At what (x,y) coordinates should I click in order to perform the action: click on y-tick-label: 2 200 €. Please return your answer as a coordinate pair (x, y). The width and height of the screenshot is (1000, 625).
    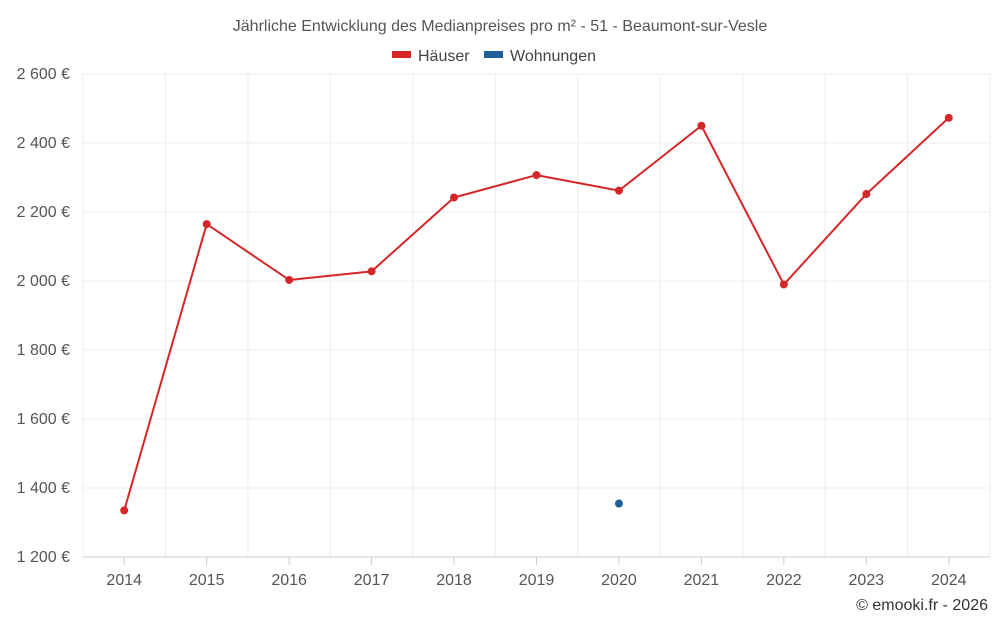
    Looking at the image, I should click on (43, 212).